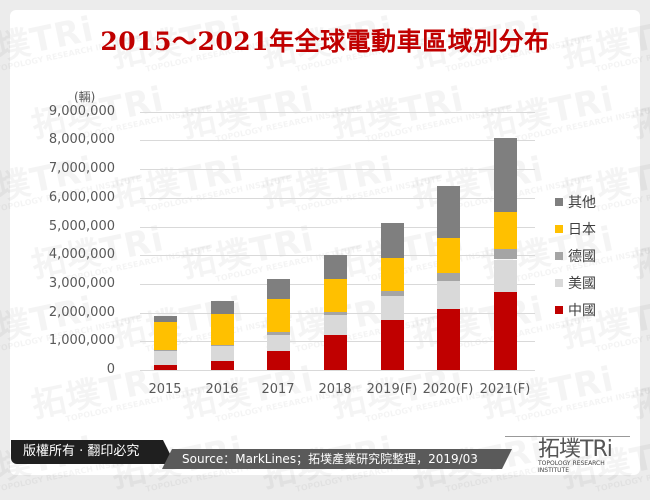 The height and width of the screenshot is (500, 650). What do you see at coordinates (93, 452) in the screenshot?
I see `copyright-banner: 版權所有 · 翻印必究` at bounding box center [93, 452].